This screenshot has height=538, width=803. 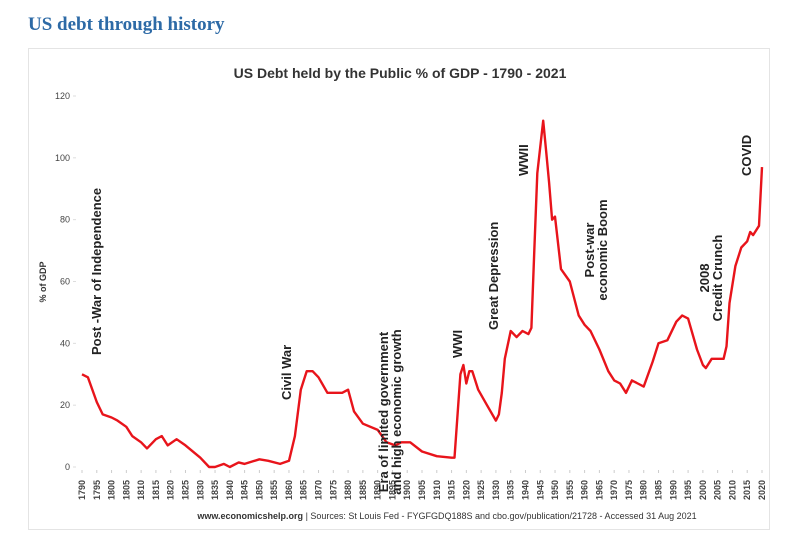 What do you see at coordinates (289, 490) in the screenshot?
I see `x-tick-label: 1860` at bounding box center [289, 490].